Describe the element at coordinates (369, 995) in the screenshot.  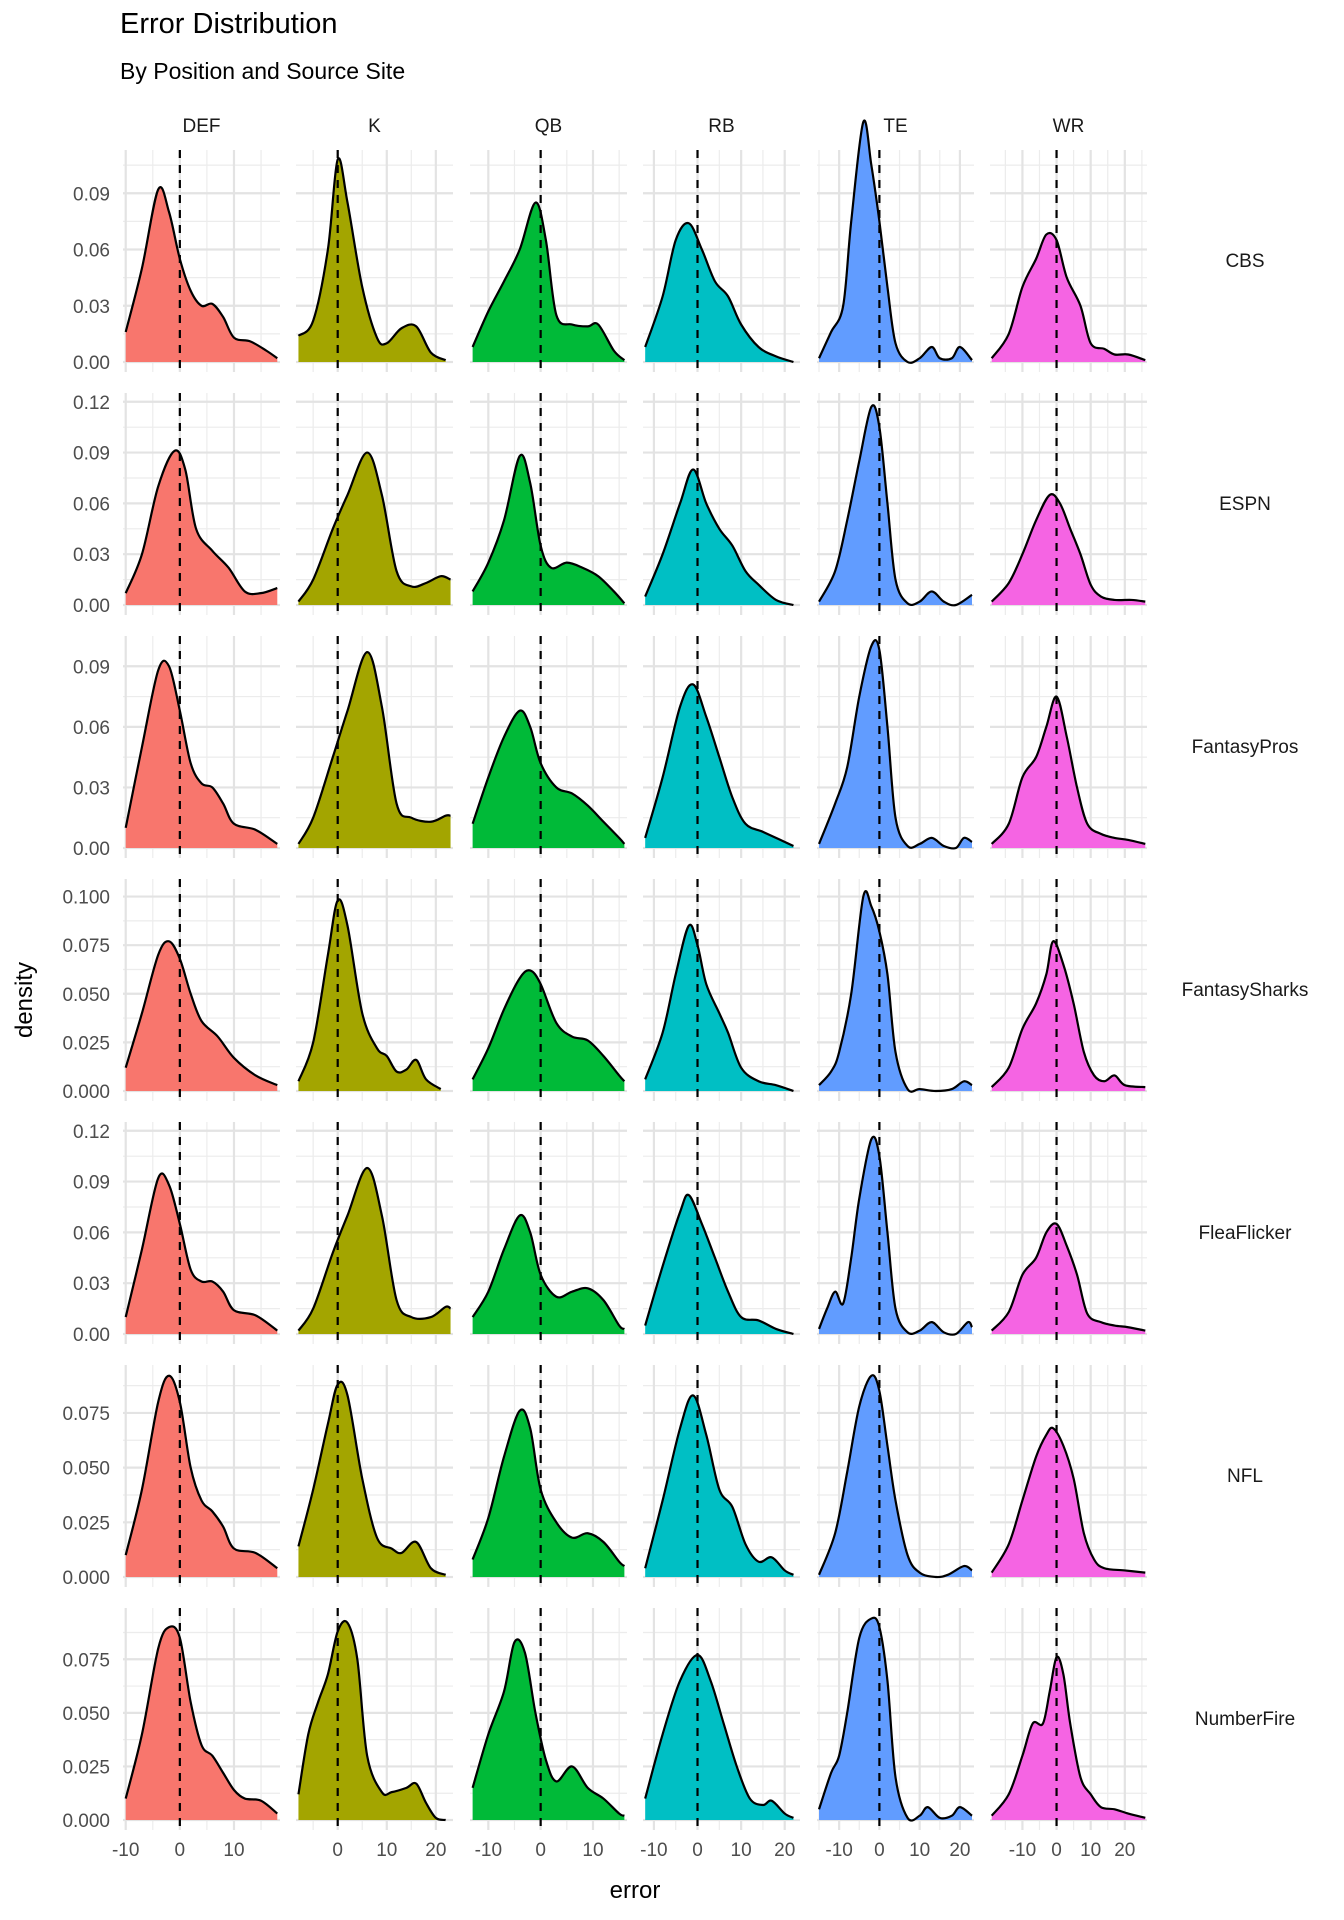
I see `density-area-fantasysharks-k` at that location.